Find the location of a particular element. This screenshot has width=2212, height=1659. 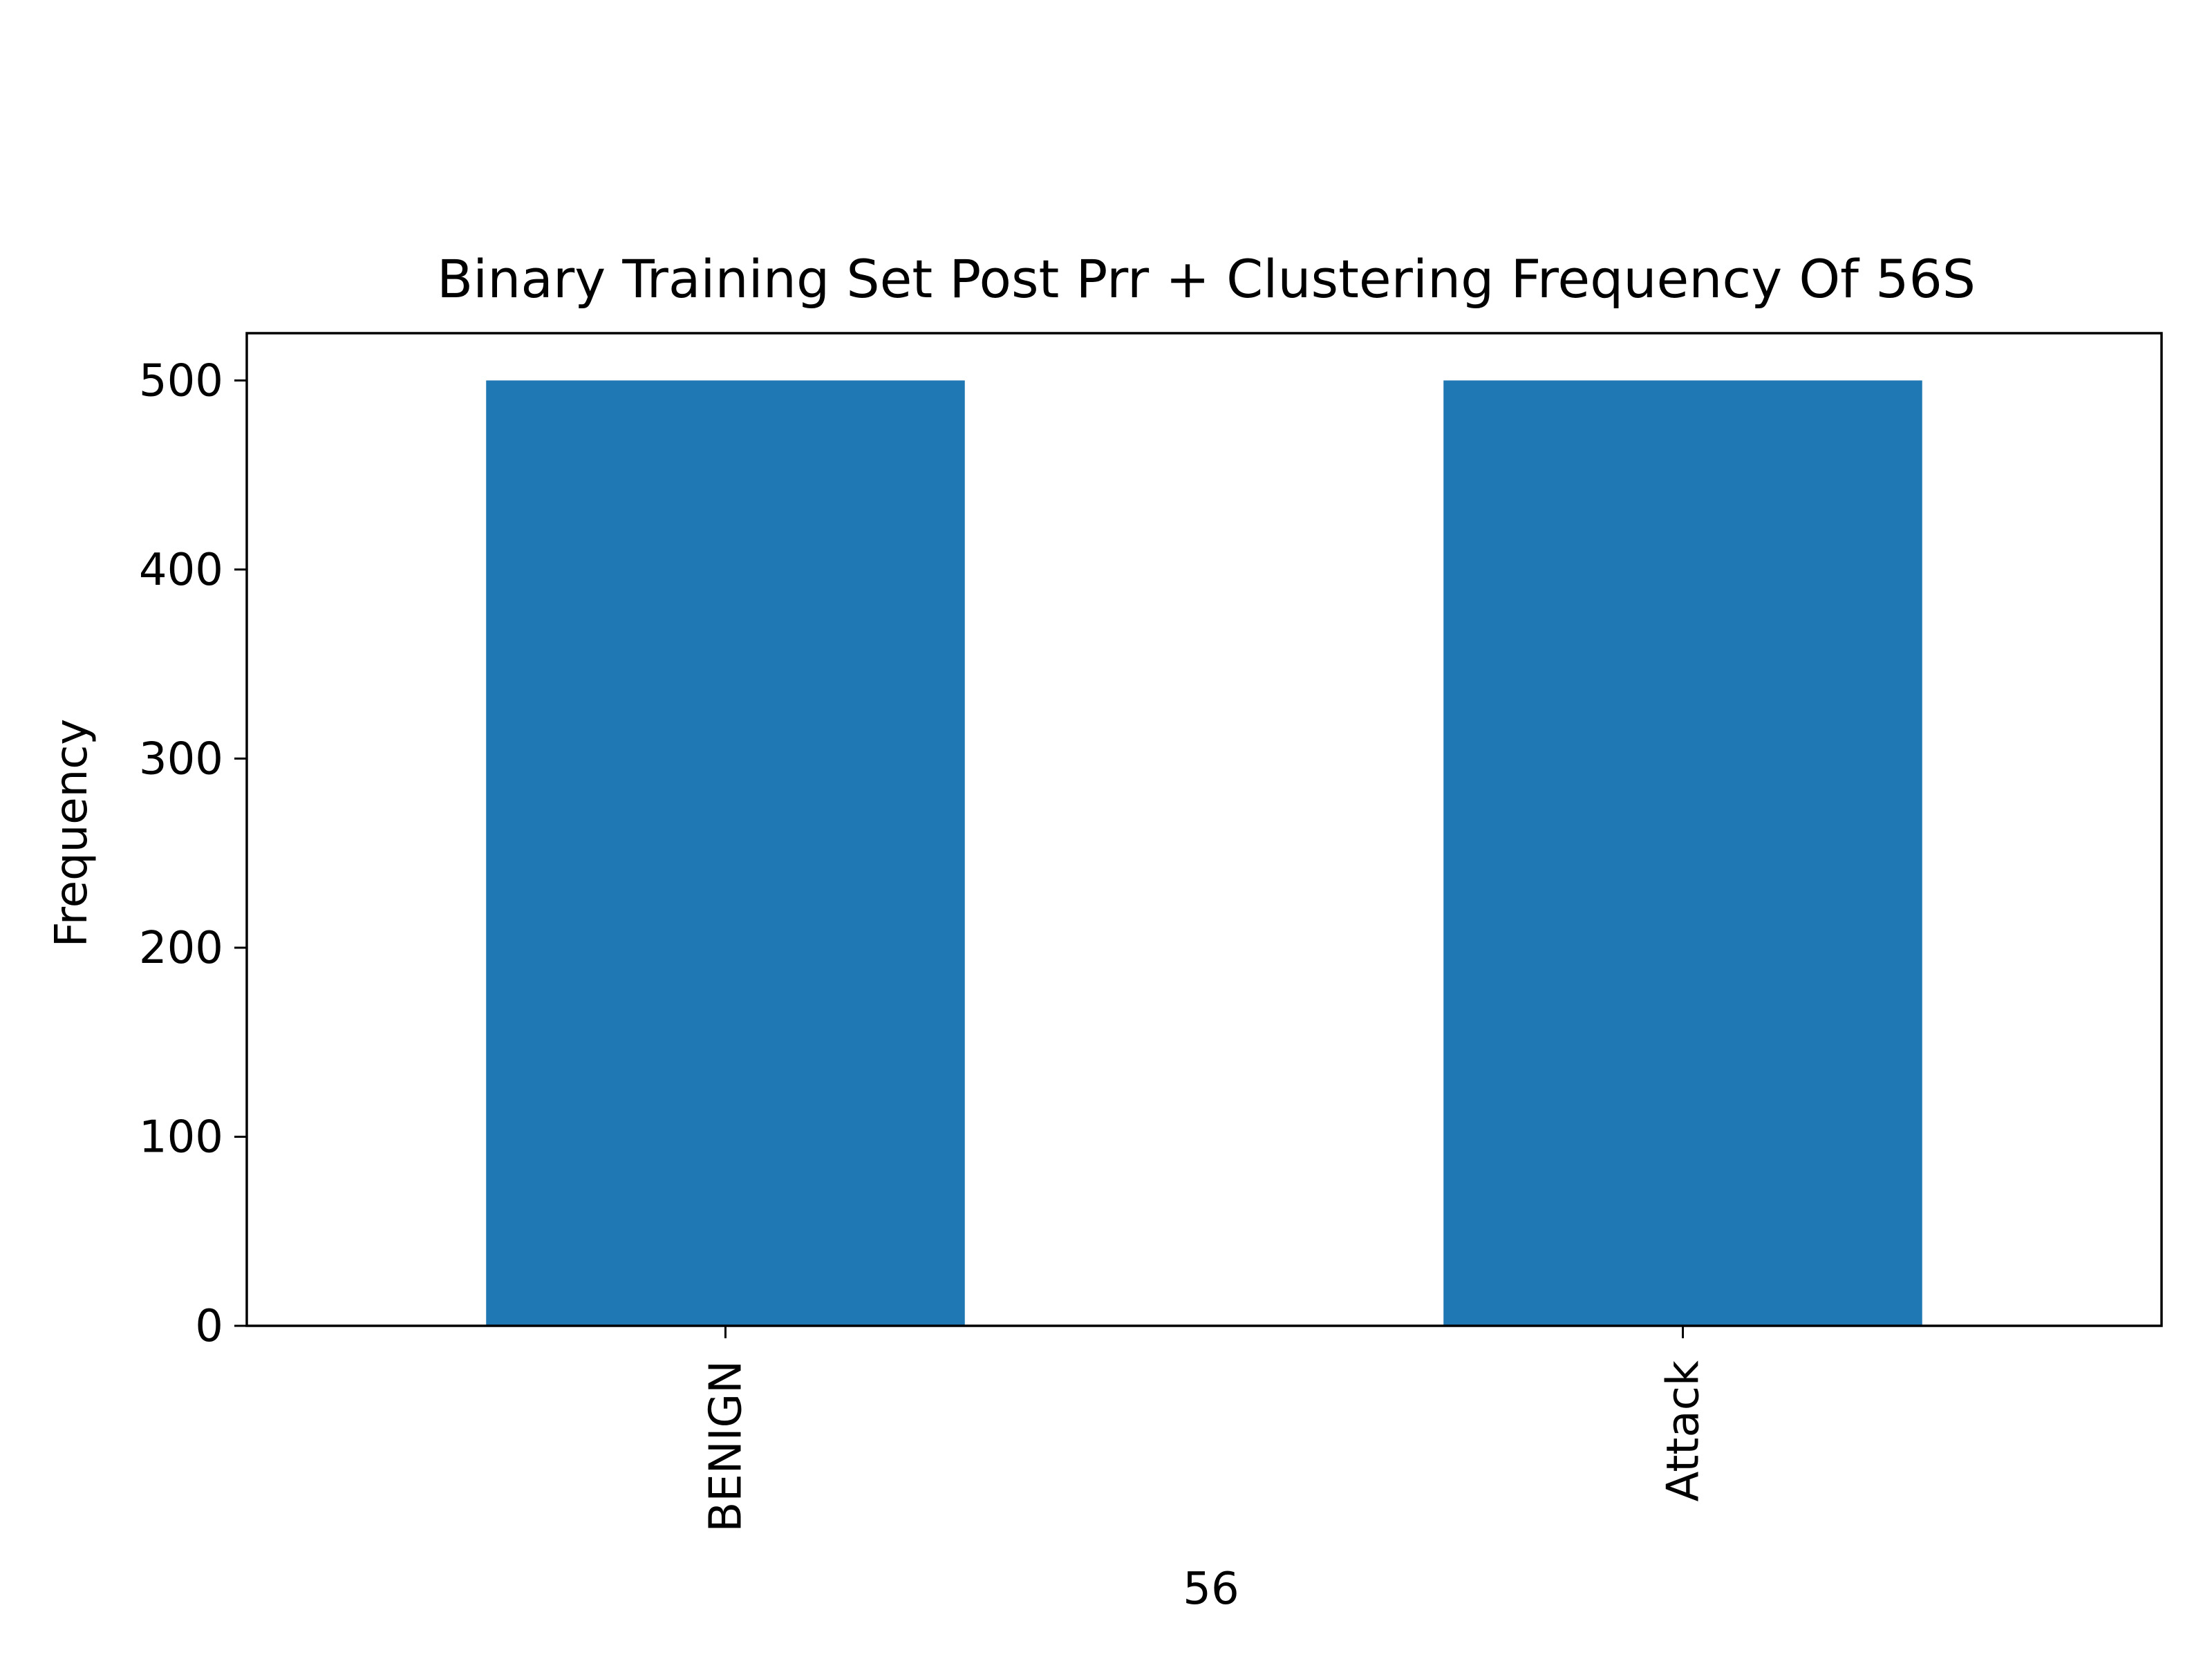

y-tick-label-100: 100 is located at coordinates (181, 1138).